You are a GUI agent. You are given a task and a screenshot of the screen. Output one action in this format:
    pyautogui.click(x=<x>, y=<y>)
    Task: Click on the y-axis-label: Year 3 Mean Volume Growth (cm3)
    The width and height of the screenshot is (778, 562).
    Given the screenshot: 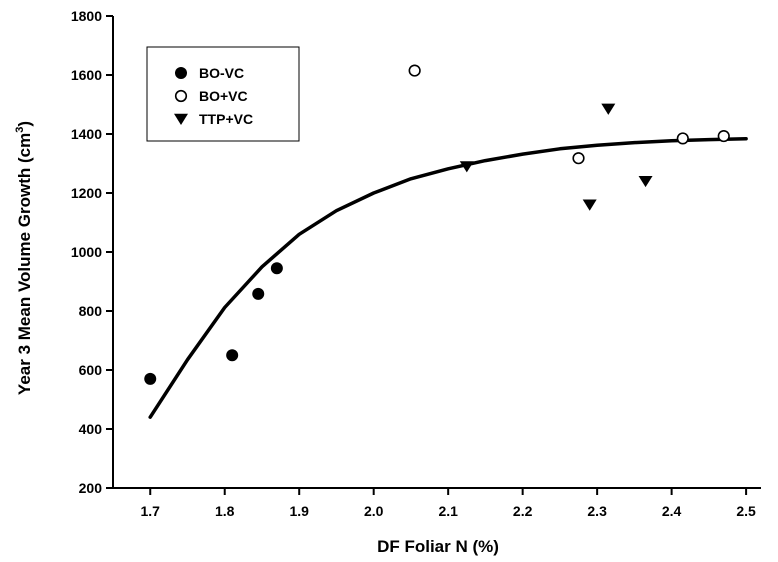 What is the action you would take?
    pyautogui.click(x=24, y=258)
    